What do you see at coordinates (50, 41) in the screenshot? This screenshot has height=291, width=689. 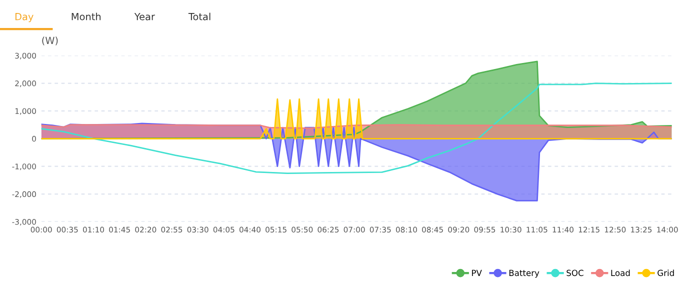 I see `y-axis-title: (W)` at bounding box center [50, 41].